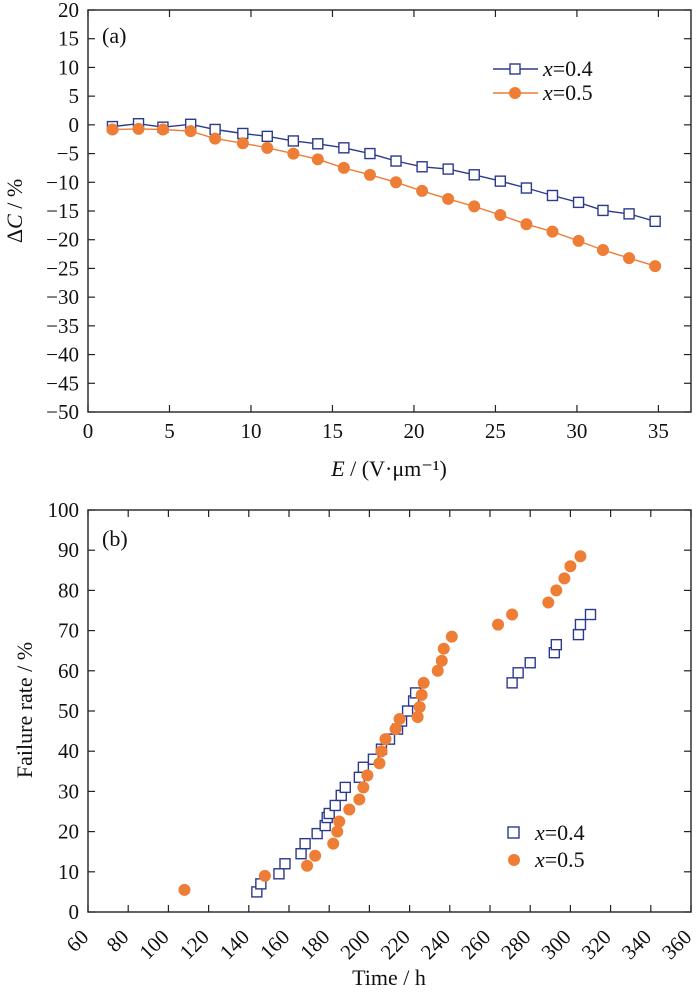 The height and width of the screenshot is (992, 700). Describe the element at coordinates (115, 538) in the screenshot. I see `panel-label-b: (b)` at that location.